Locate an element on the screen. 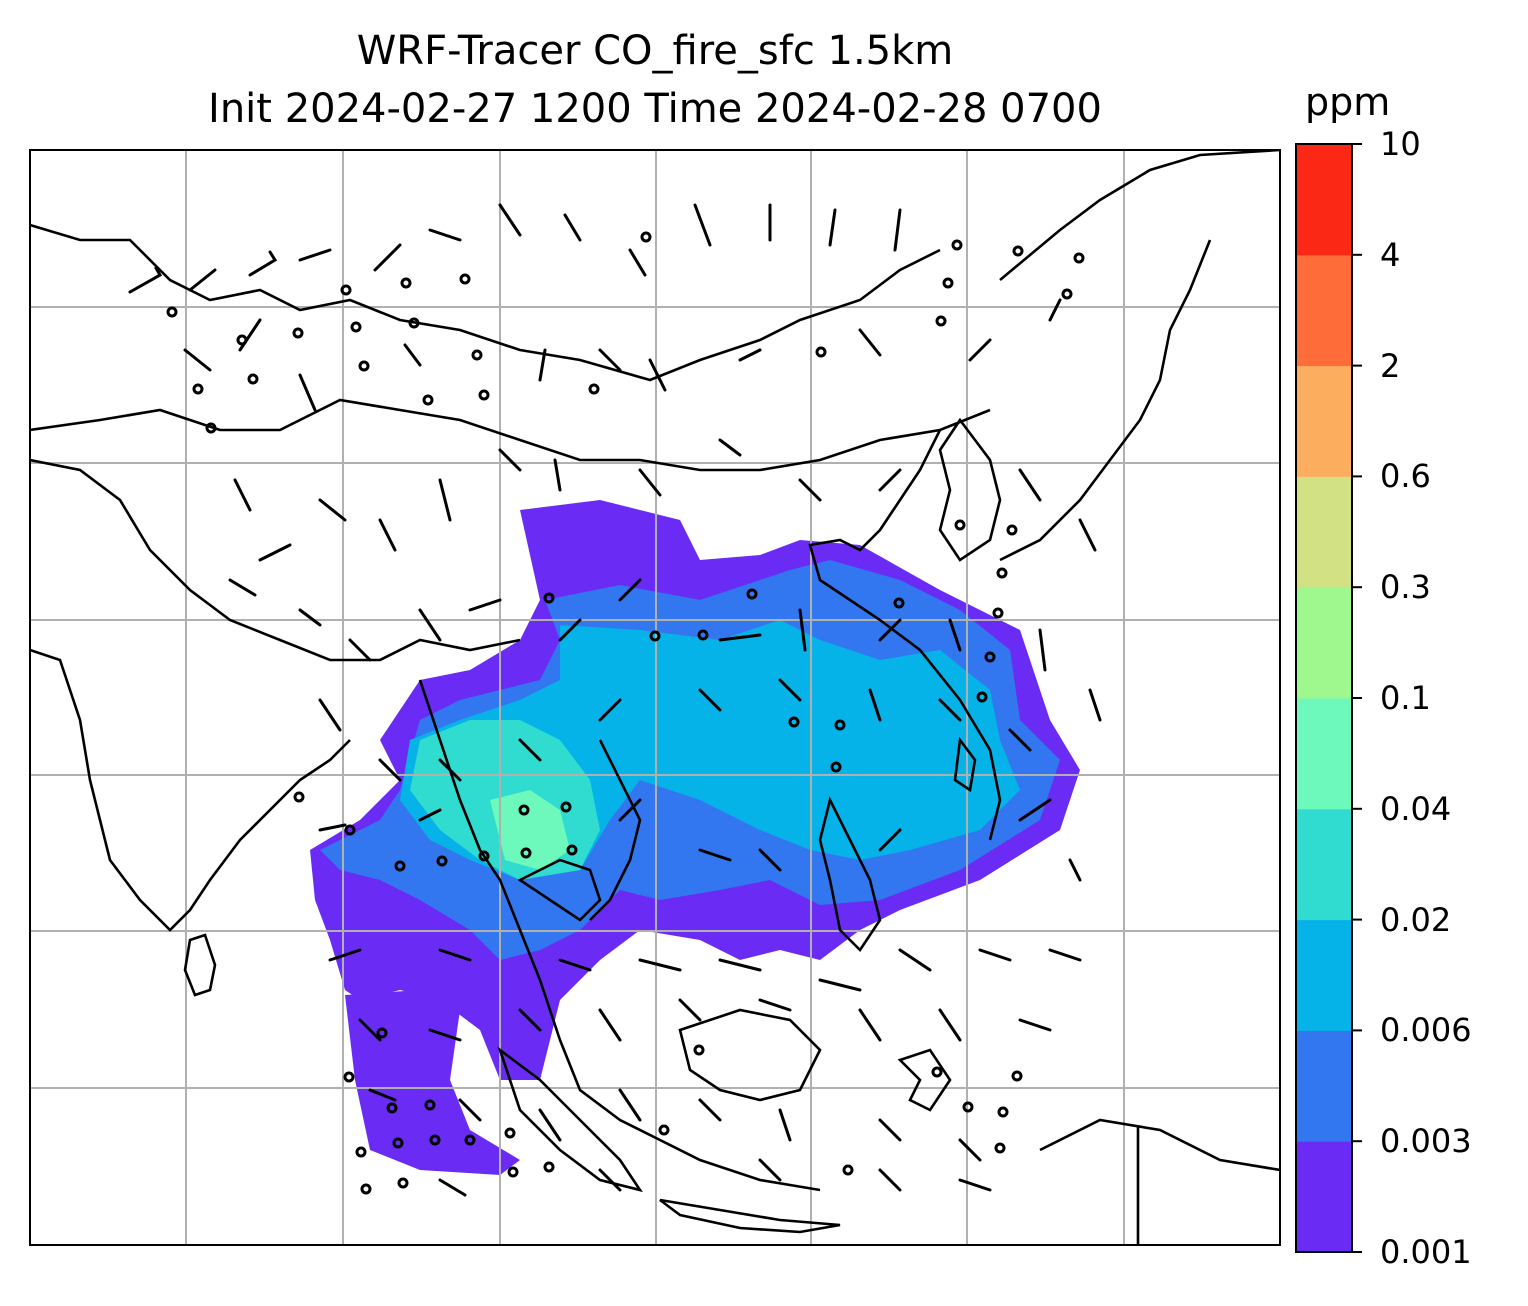 The height and width of the screenshot is (1306, 1528). taiwan-island is located at coordinates (965, 764).